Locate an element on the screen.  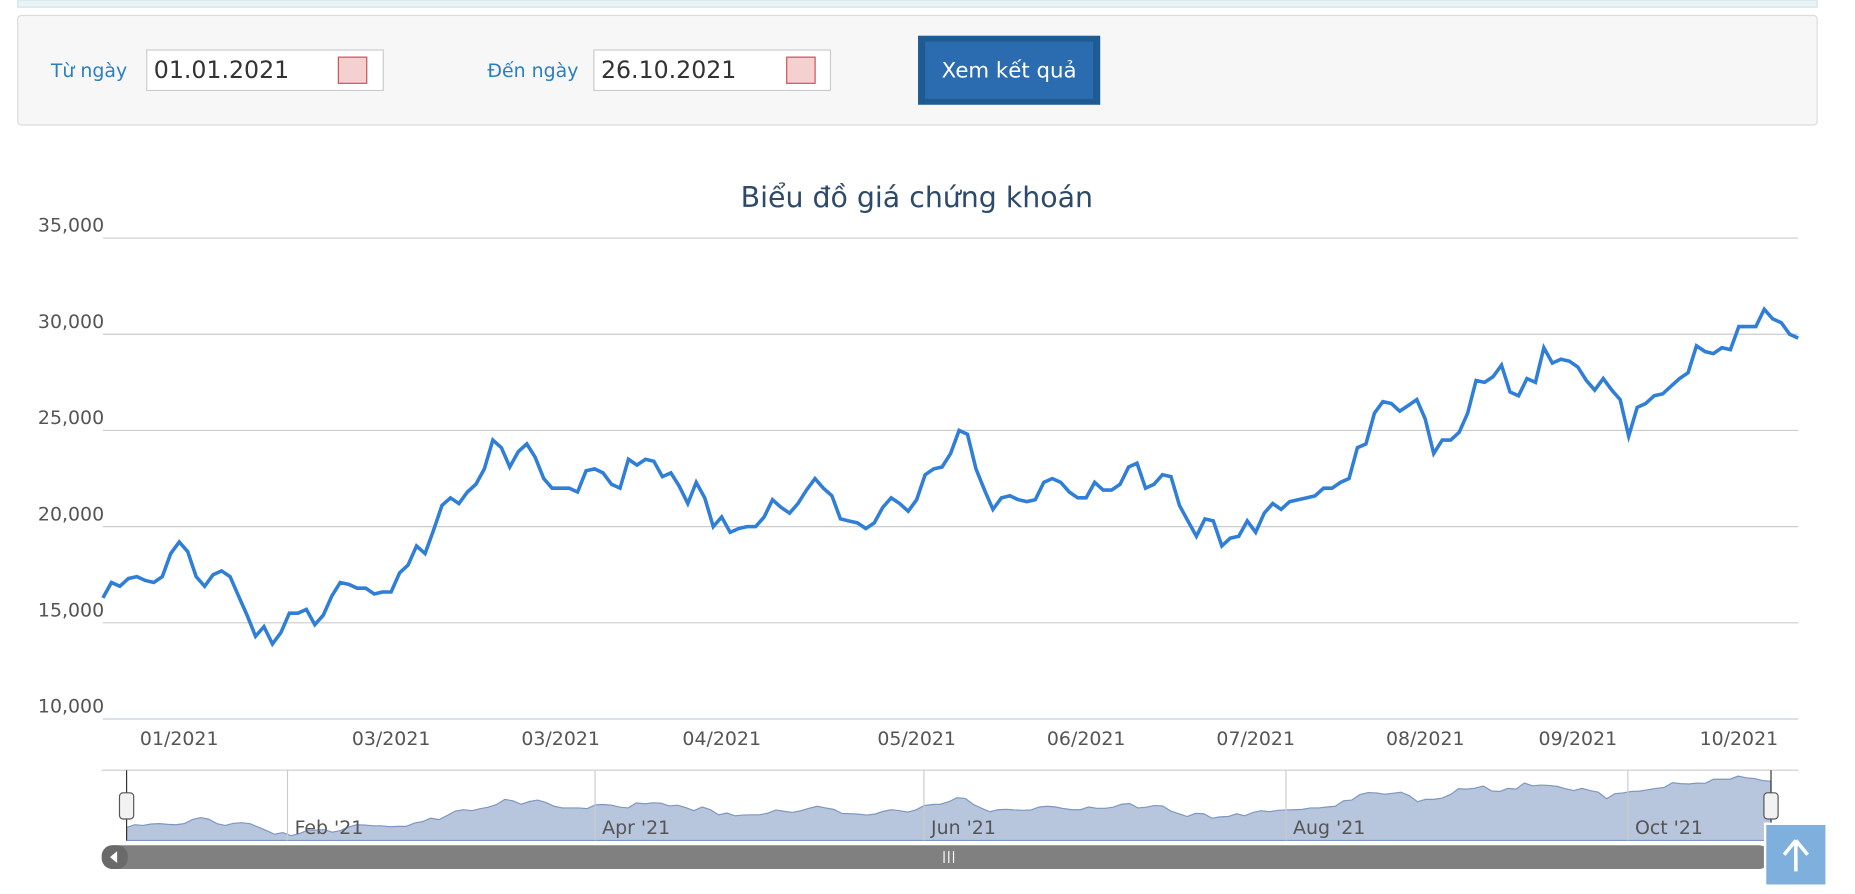
navigator-label: Feb '21 is located at coordinates (329, 828).